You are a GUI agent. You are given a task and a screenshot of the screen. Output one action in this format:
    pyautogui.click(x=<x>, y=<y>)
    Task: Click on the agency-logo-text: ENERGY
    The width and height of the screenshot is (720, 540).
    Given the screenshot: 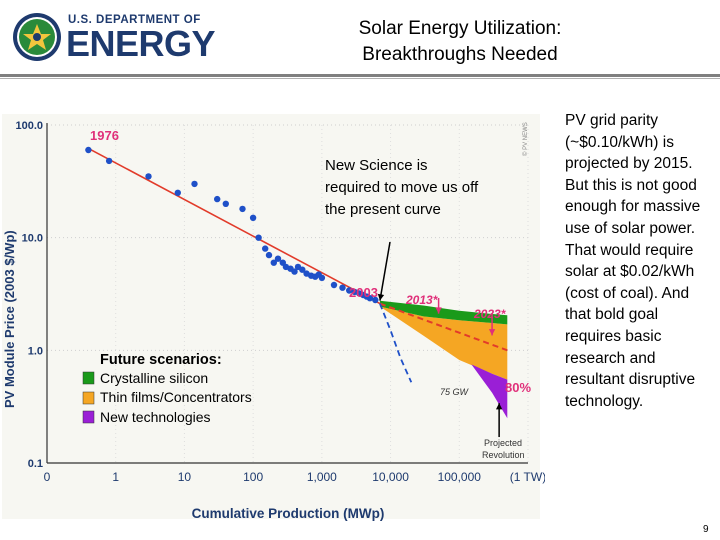 What is the action you would take?
    pyautogui.click(x=141, y=43)
    